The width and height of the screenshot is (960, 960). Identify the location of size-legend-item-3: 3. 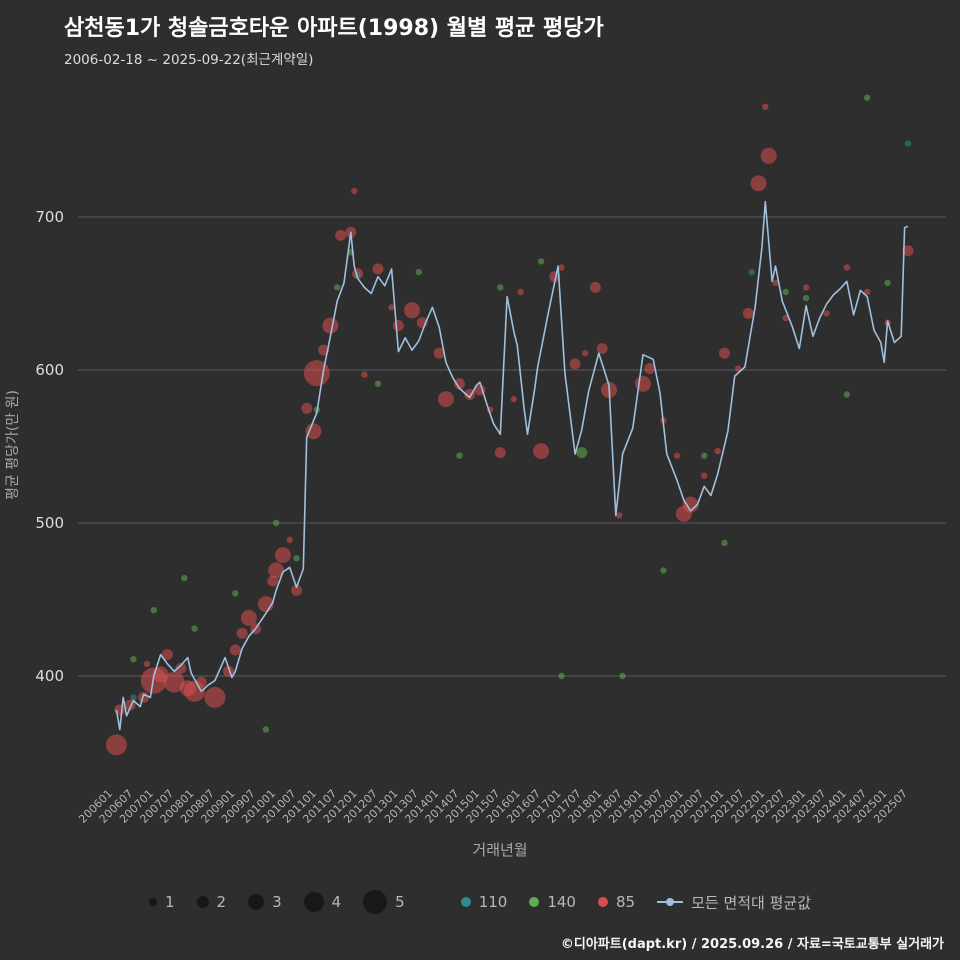
(265, 902).